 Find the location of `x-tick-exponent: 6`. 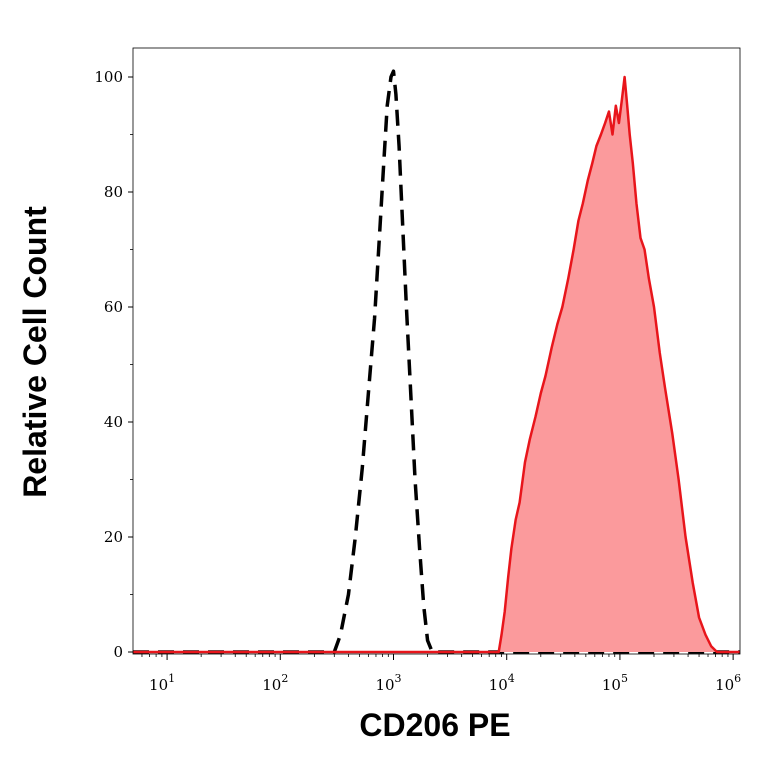

x-tick-exponent: 6 is located at coordinates (737, 678).